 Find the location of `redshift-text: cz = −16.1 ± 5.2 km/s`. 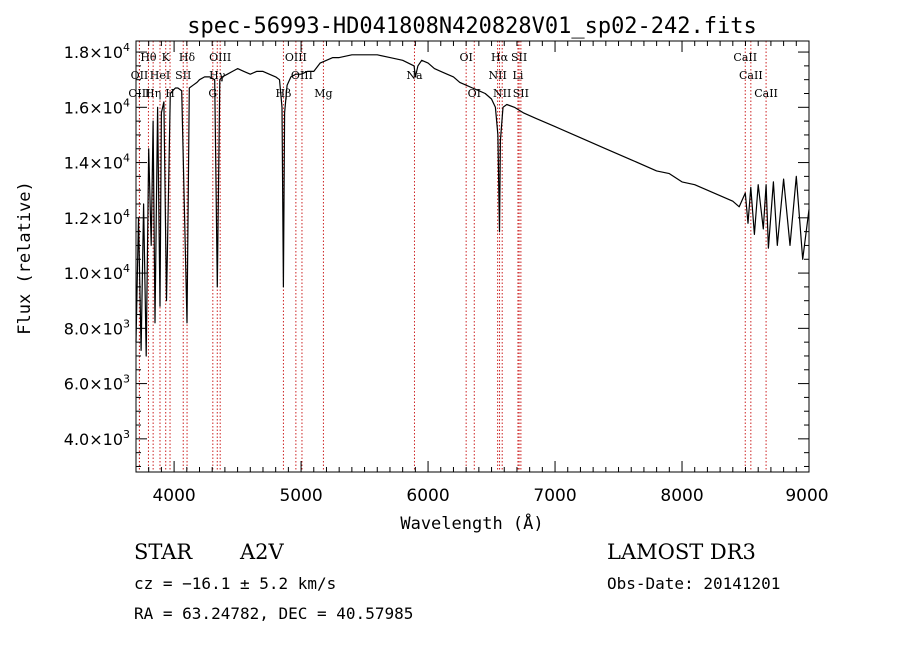

redshift-text: cz = −16.1 ± 5.2 km/s is located at coordinates (235, 583).